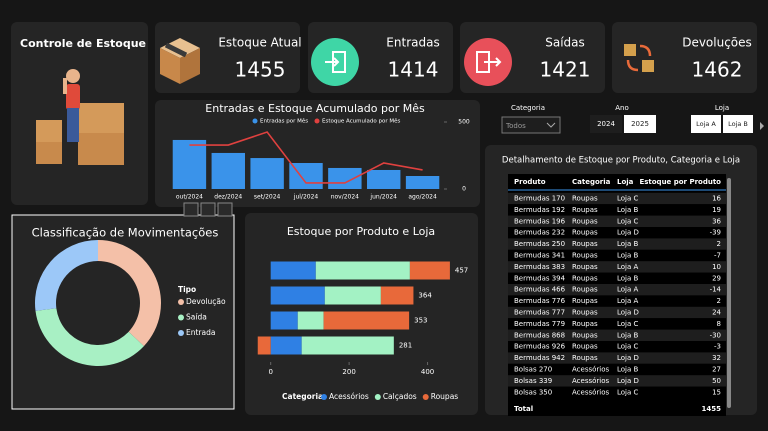 This screenshot has height=431, width=768. What do you see at coordinates (539, 199) in the screenshot?
I see `table-cell: Bermudas 170` at bounding box center [539, 199].